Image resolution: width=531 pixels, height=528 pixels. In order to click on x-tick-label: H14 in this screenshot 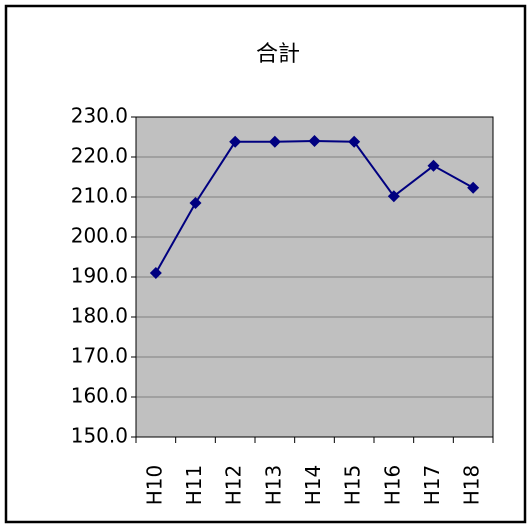, I will do `click(313, 485)`.